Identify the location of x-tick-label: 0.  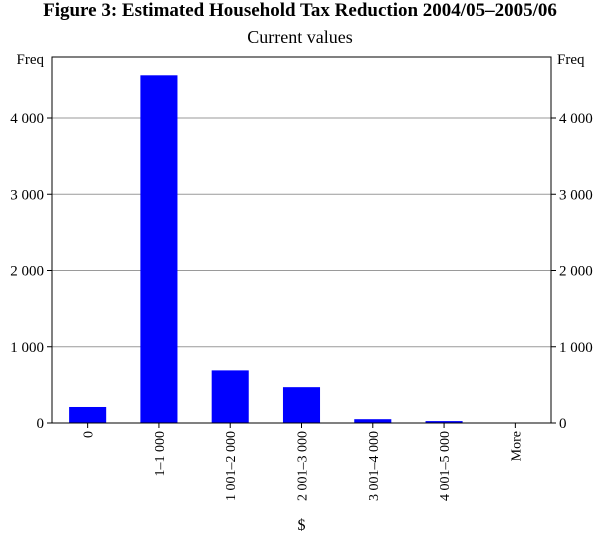
(89, 434).